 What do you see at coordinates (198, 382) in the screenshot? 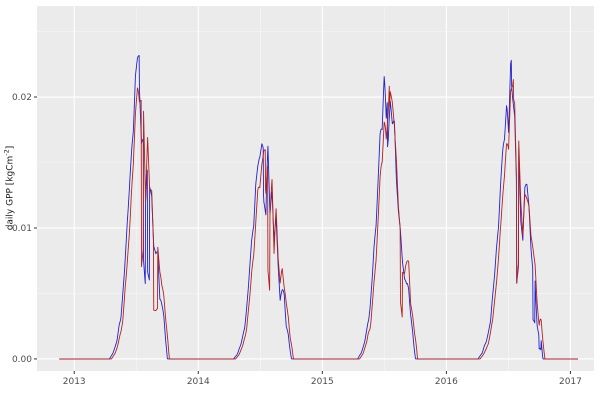
I see `x-tick-label: 2014` at bounding box center [198, 382].